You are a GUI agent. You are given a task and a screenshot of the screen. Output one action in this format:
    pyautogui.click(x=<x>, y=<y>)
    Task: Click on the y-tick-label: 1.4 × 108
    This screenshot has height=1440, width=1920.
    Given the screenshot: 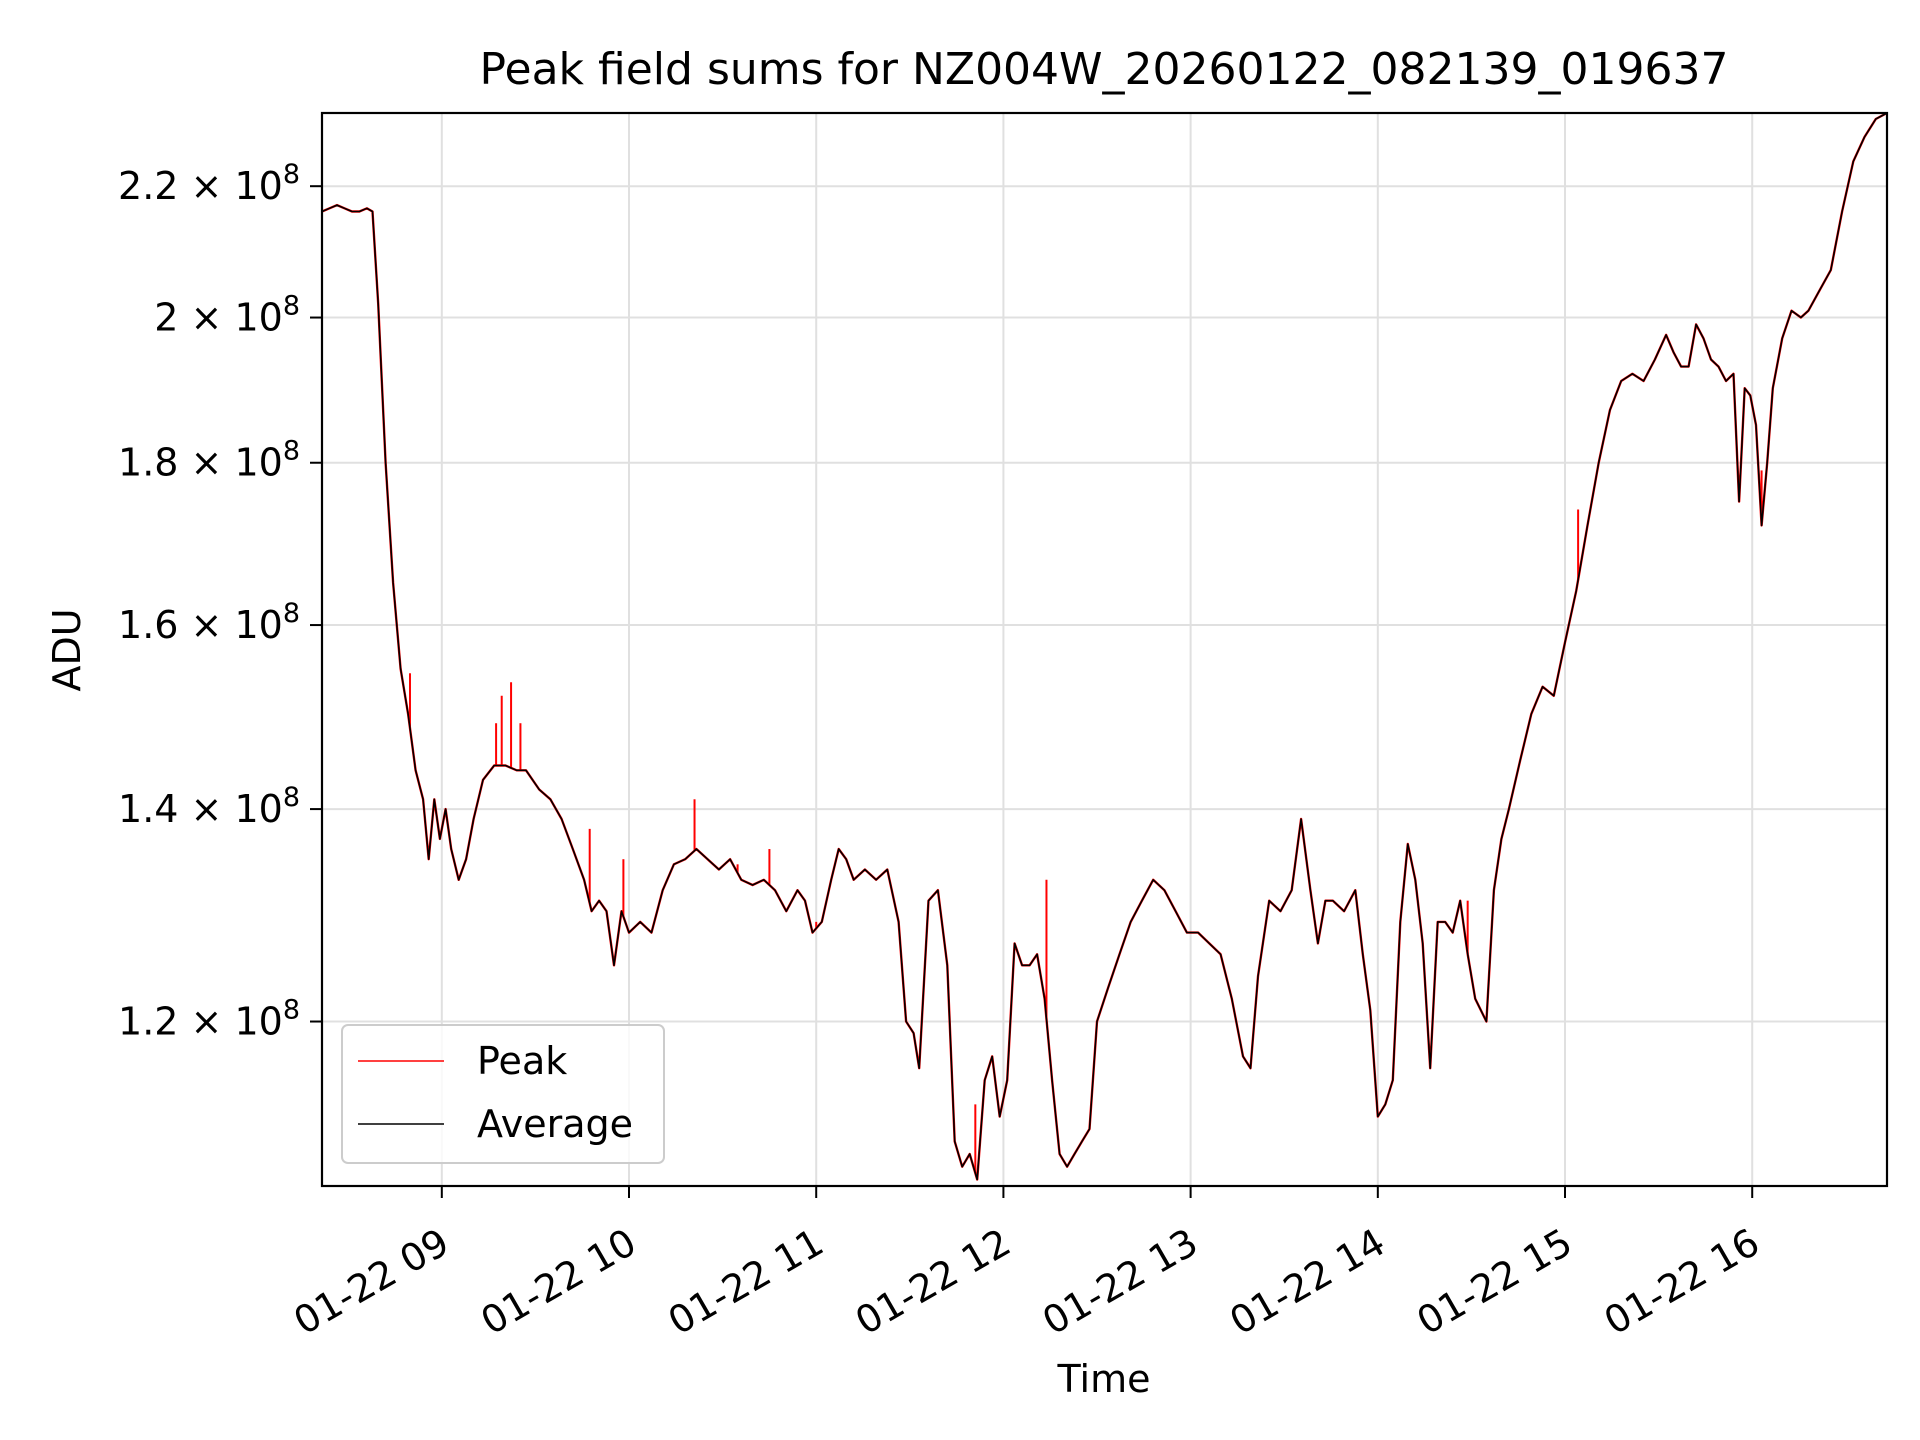 What is the action you would take?
    pyautogui.click(x=209, y=806)
    